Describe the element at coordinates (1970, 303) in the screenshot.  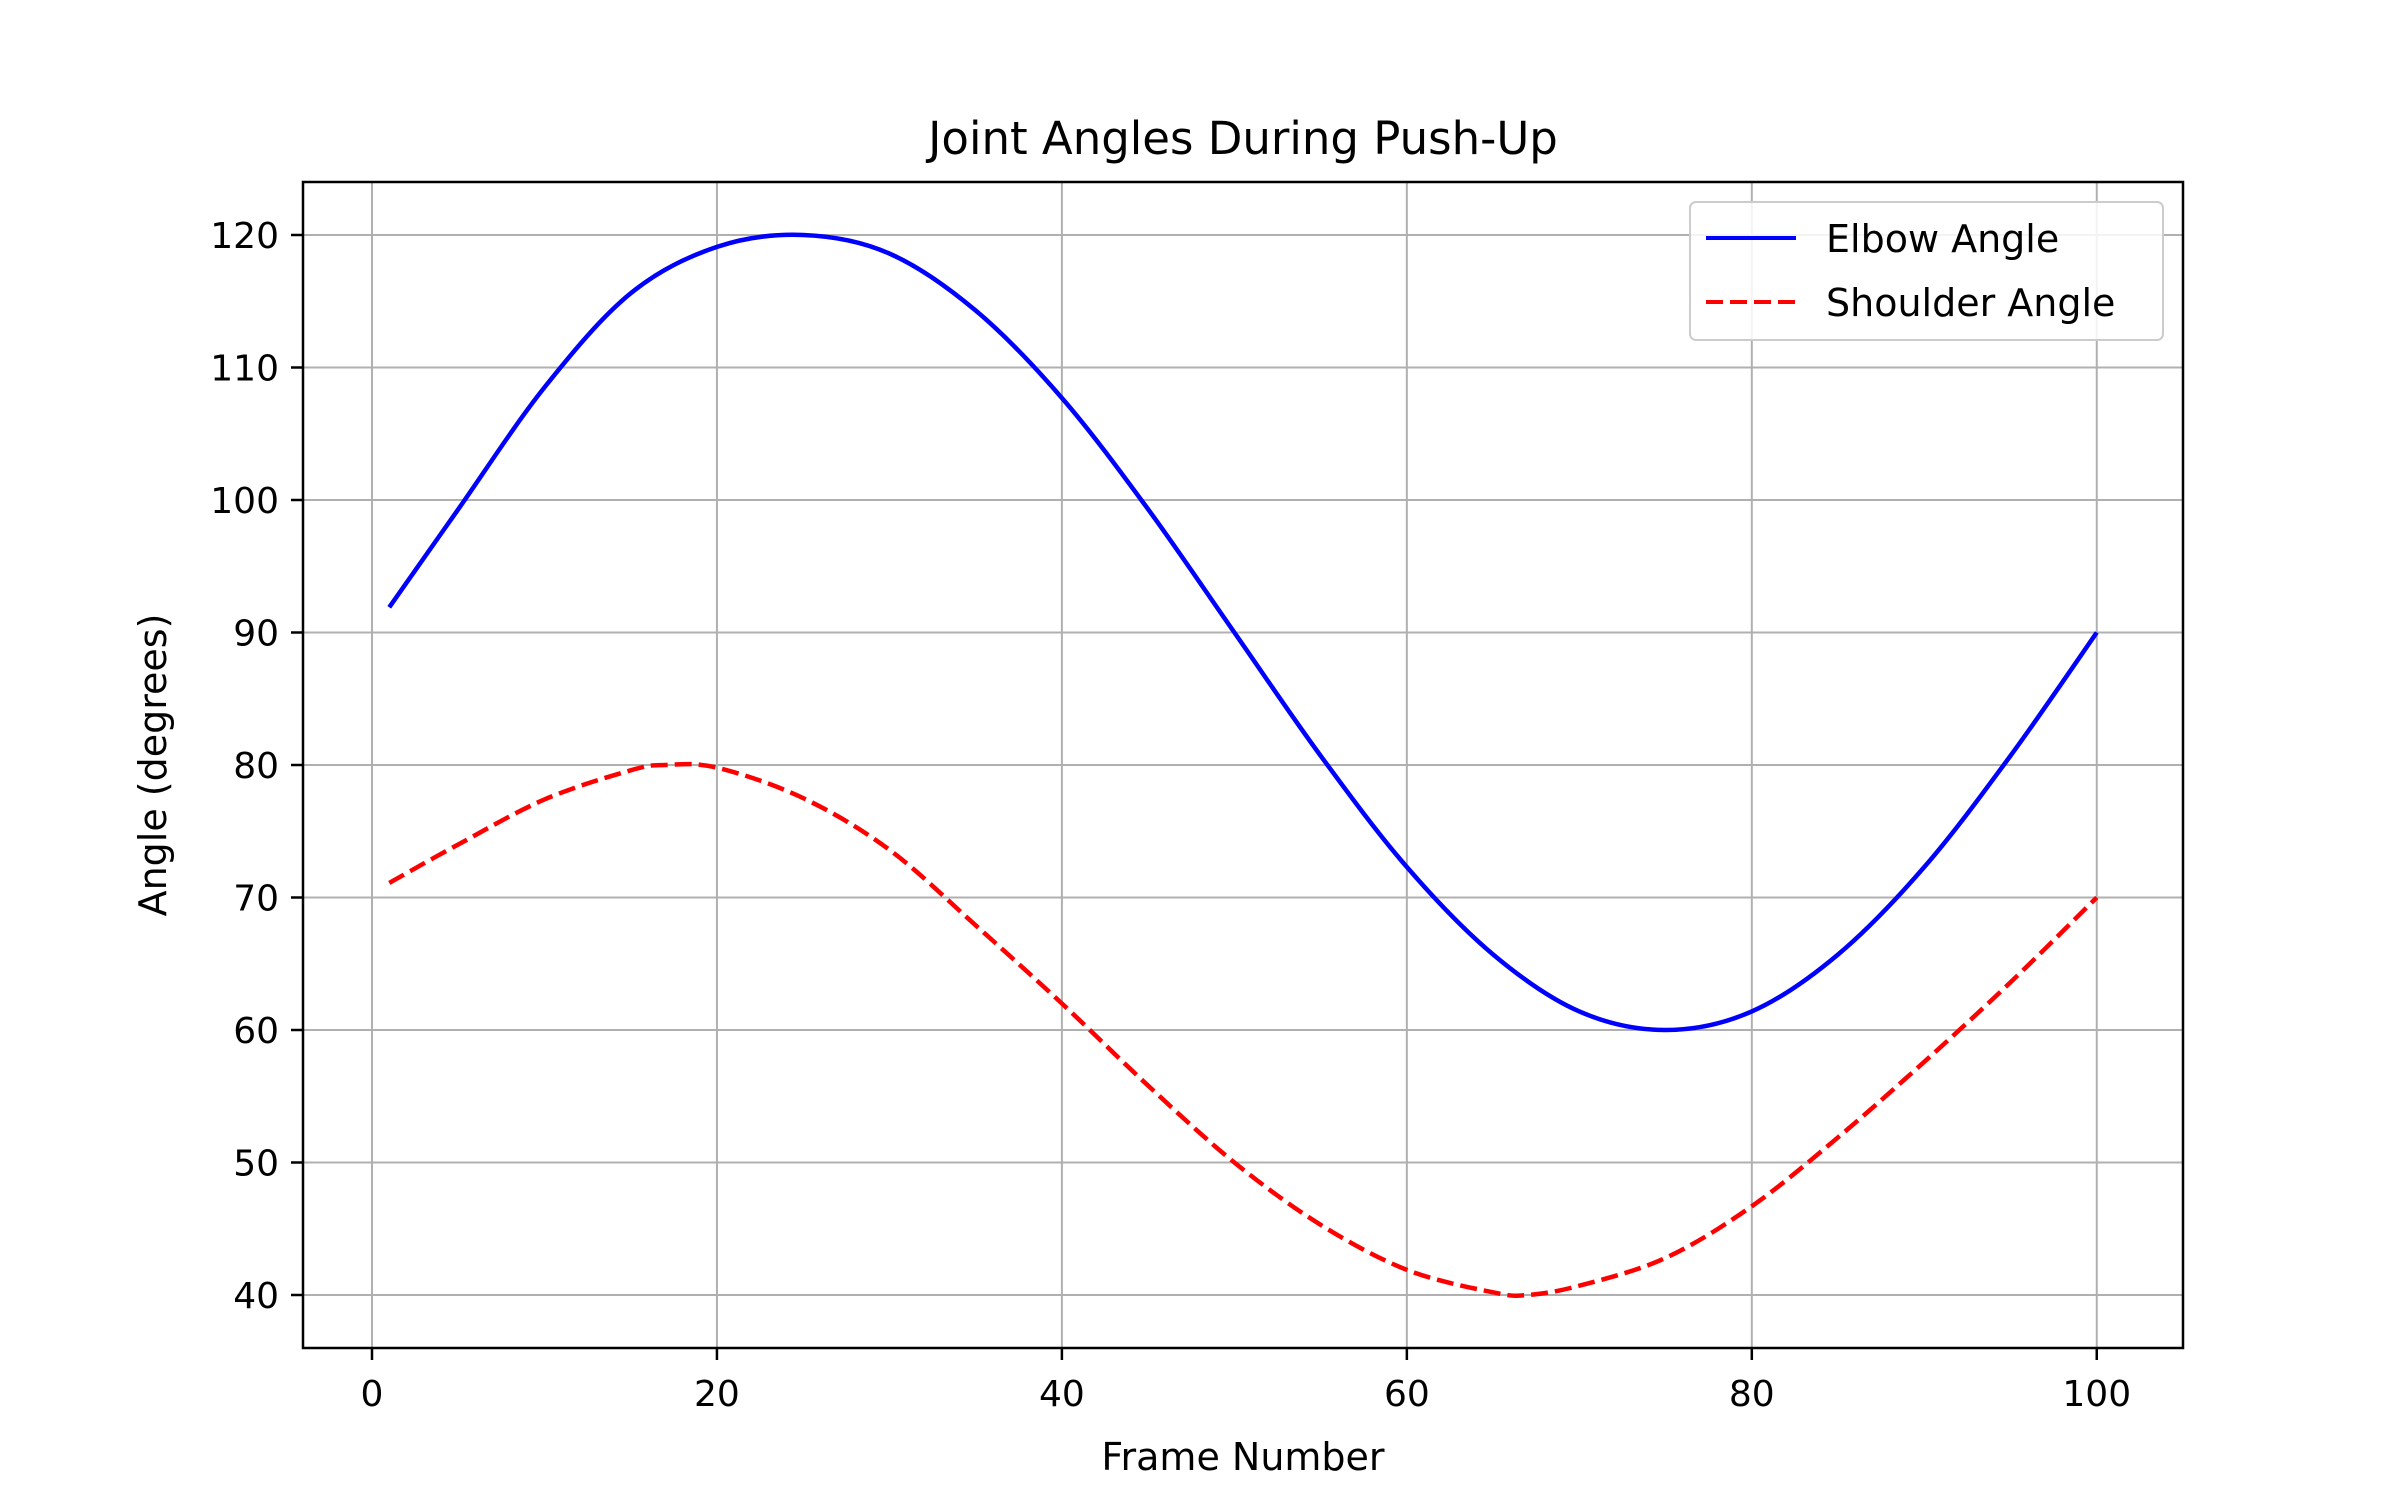
I see `legend-label-shoulder: Shoulder Angle` at that location.